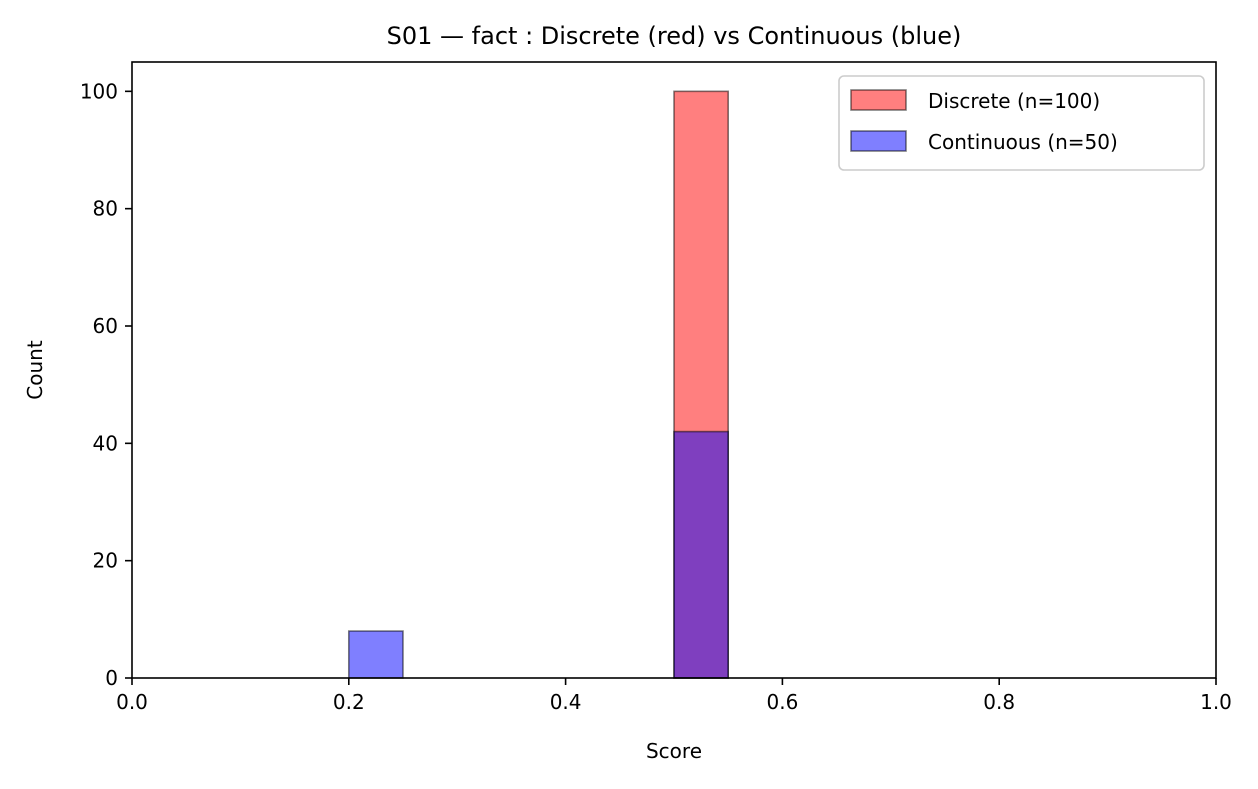 Image resolution: width=1258 pixels, height=789 pixels. What do you see at coordinates (1216, 702) in the screenshot?
I see `x-tick-label: 1.0` at bounding box center [1216, 702].